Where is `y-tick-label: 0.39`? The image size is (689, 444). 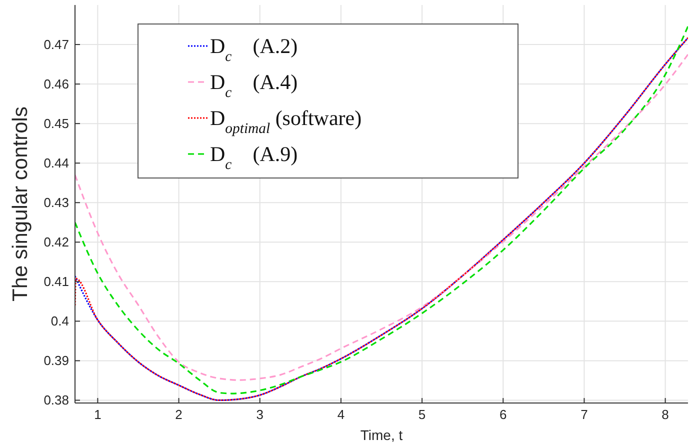
y-tick-label: 0.39 is located at coordinates (56, 360).